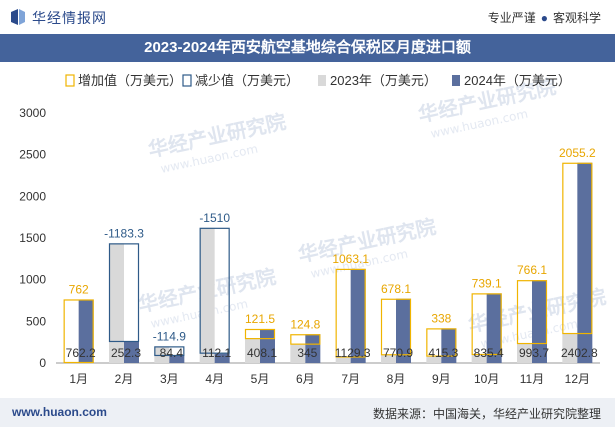 The width and height of the screenshot is (615, 427). What do you see at coordinates (486, 379) in the screenshot?
I see `x-tick-label: 10月` at bounding box center [486, 379].